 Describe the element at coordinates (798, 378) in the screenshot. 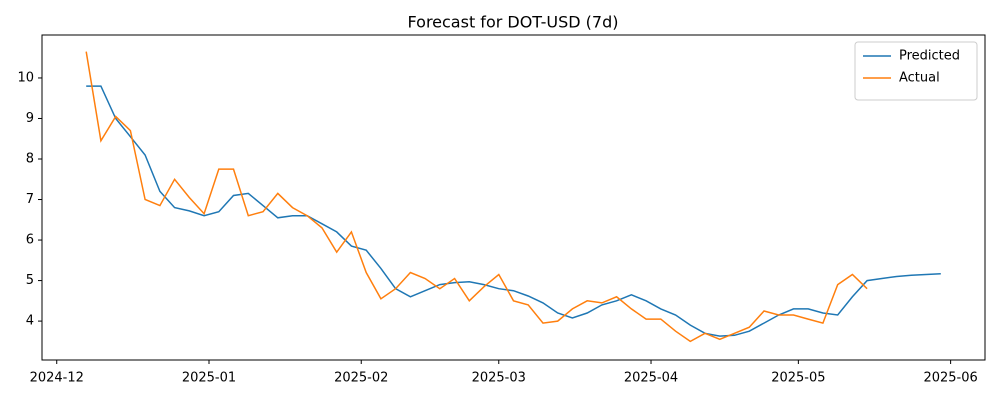

I see `x-tick-label: 2025-05` at that location.